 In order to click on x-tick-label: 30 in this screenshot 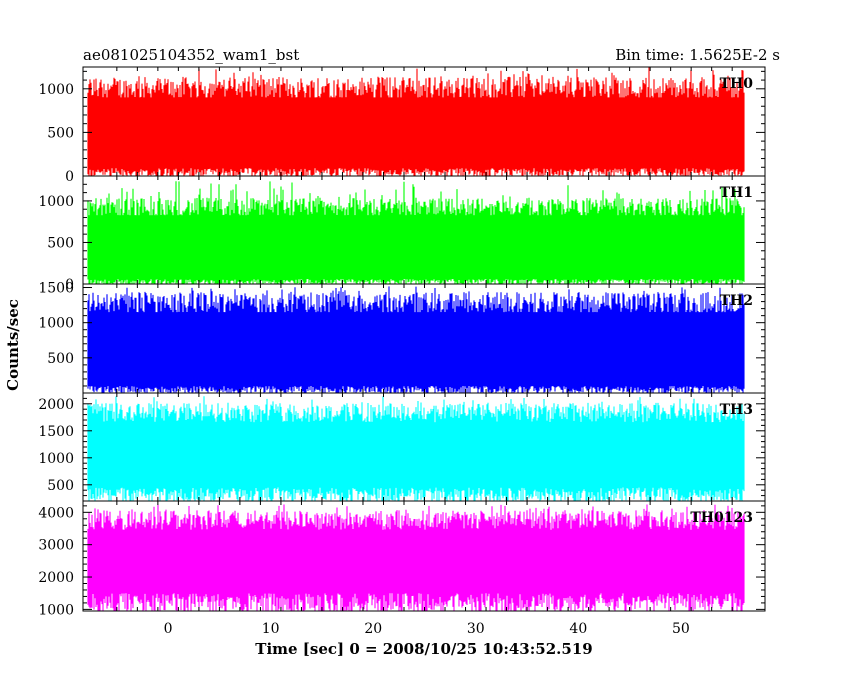, I will do `click(476, 629)`.